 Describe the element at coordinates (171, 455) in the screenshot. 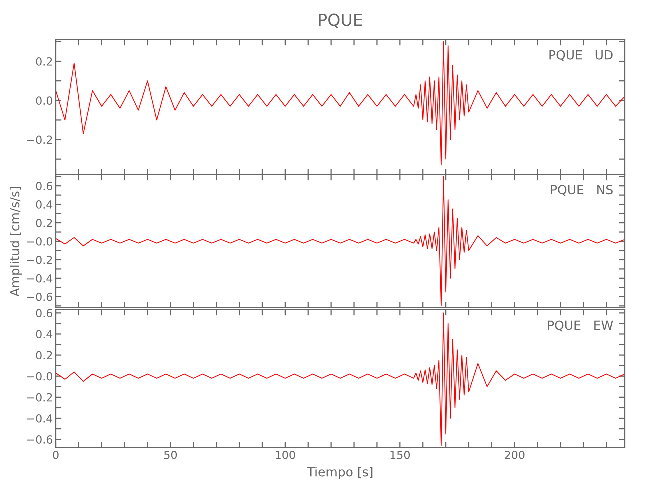

I see `x-tick-label: 50` at that location.